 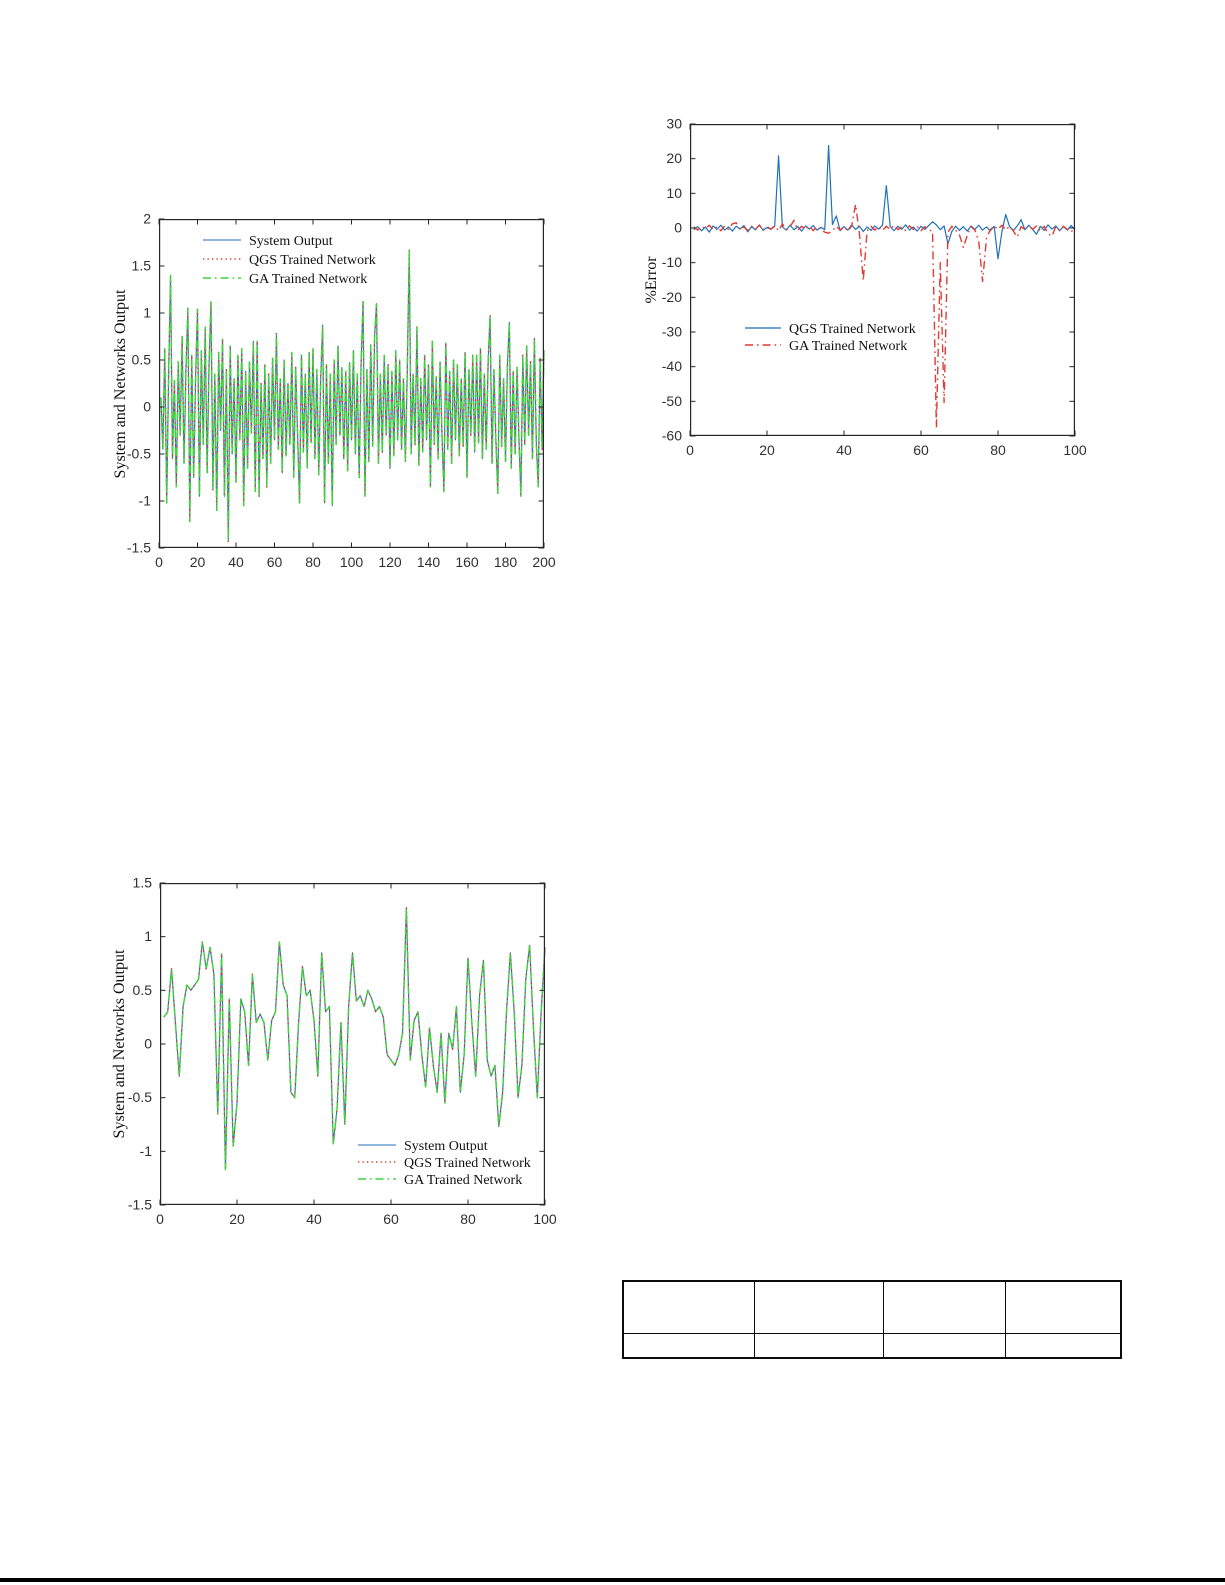 What do you see at coordinates (390, 562) in the screenshot?
I see `x-tick-label: 120` at bounding box center [390, 562].